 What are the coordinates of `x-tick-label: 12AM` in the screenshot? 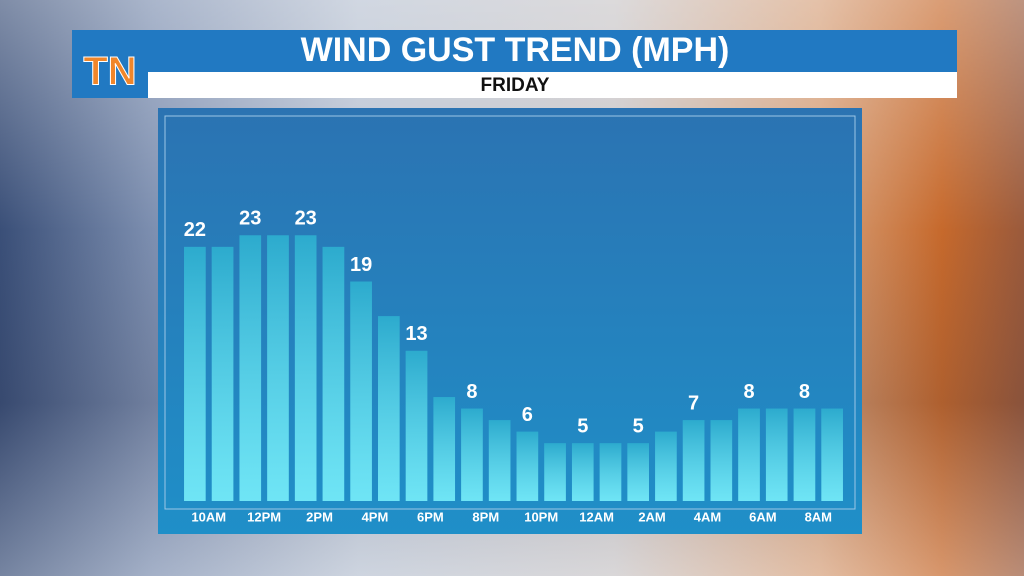 It's located at (596, 516).